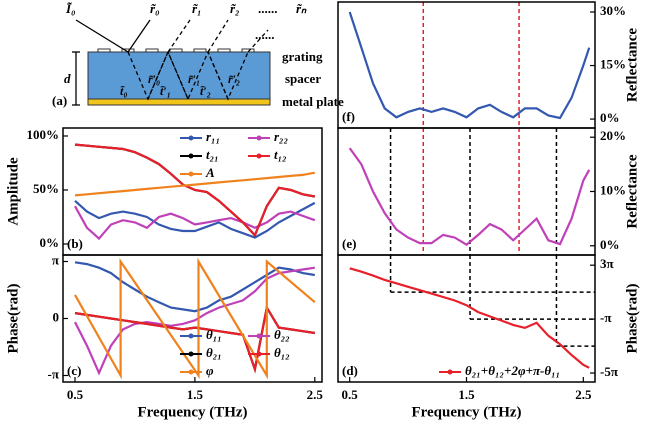 The height and width of the screenshot is (422, 646). What do you see at coordinates (165, 91) in the screenshot?
I see `inner-label: t̃′₁` at bounding box center [165, 91].